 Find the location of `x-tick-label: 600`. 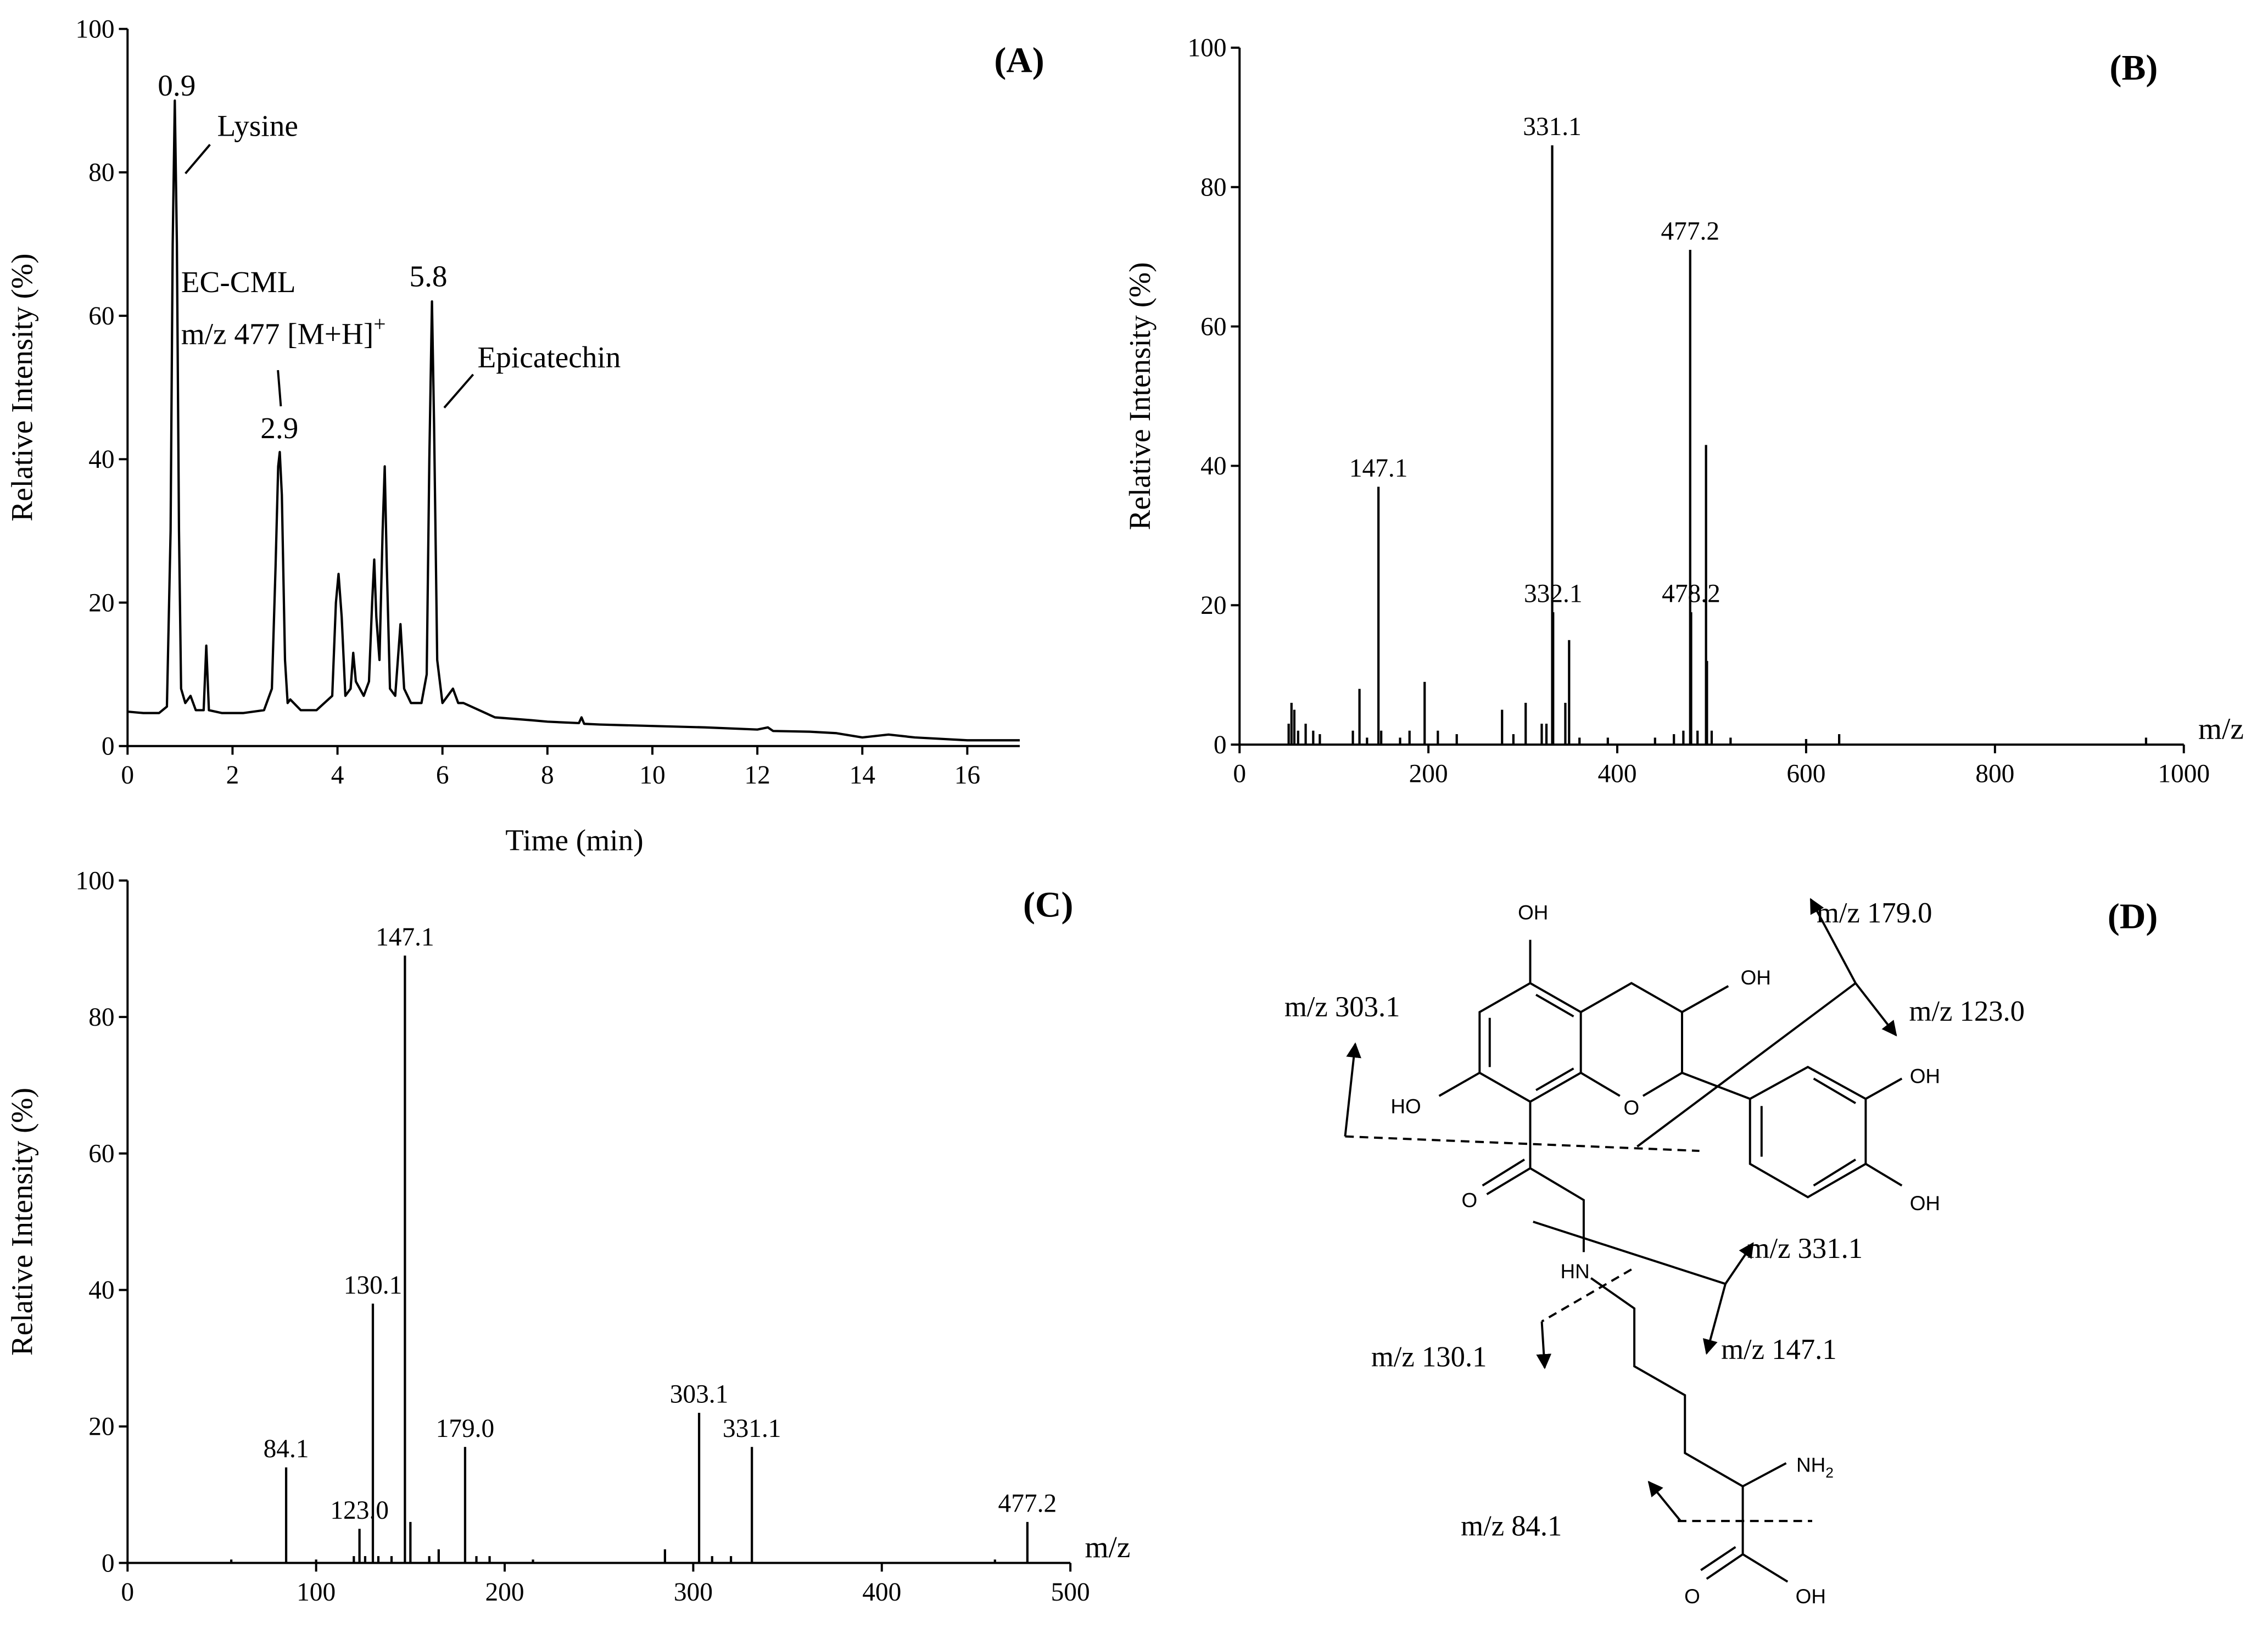

x-tick-label: 600 is located at coordinates (1805, 774).